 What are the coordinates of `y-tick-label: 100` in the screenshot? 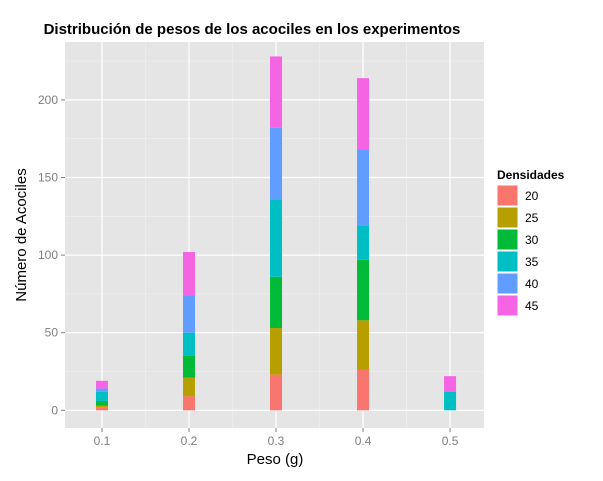 It's located at (48, 255).